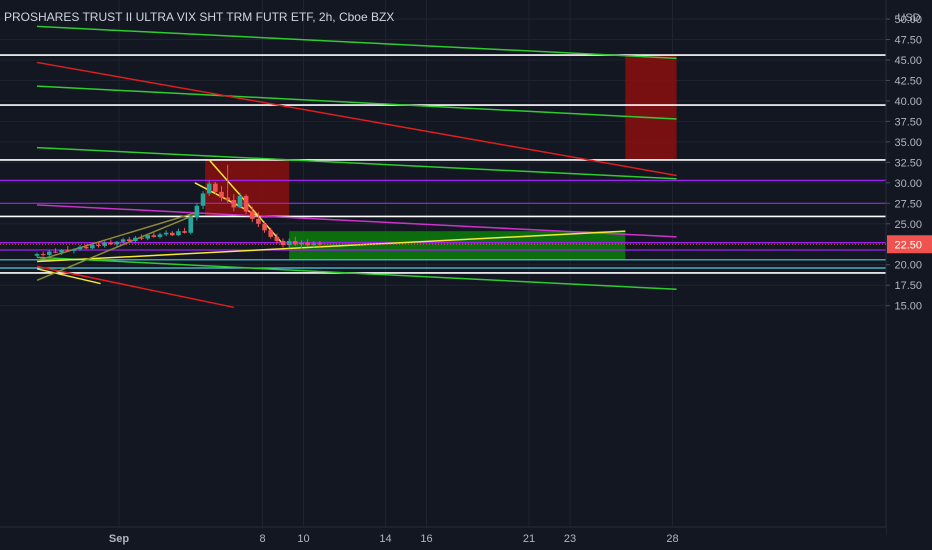  Describe the element at coordinates (426, 539) in the screenshot. I see `time-axis-tick-label: 16` at that location.